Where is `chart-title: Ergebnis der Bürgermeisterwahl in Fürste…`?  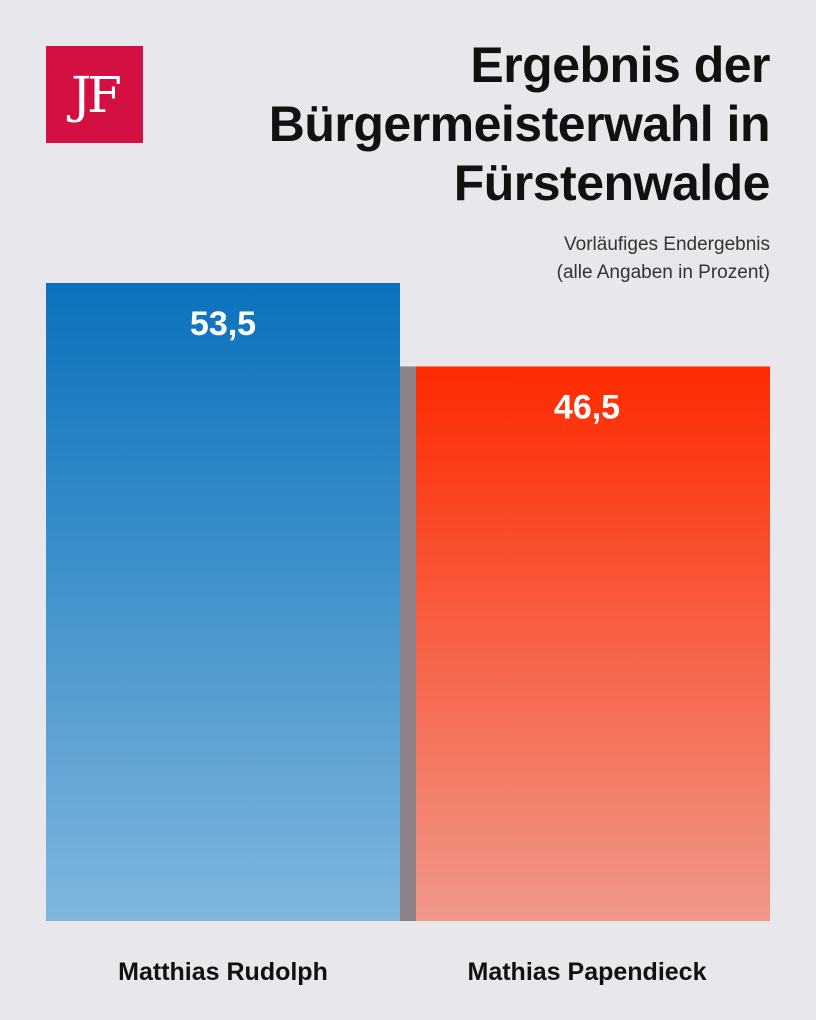 chart-title: Ergebnis der Bürgermeisterwahl in Fürste… is located at coordinates (519, 124).